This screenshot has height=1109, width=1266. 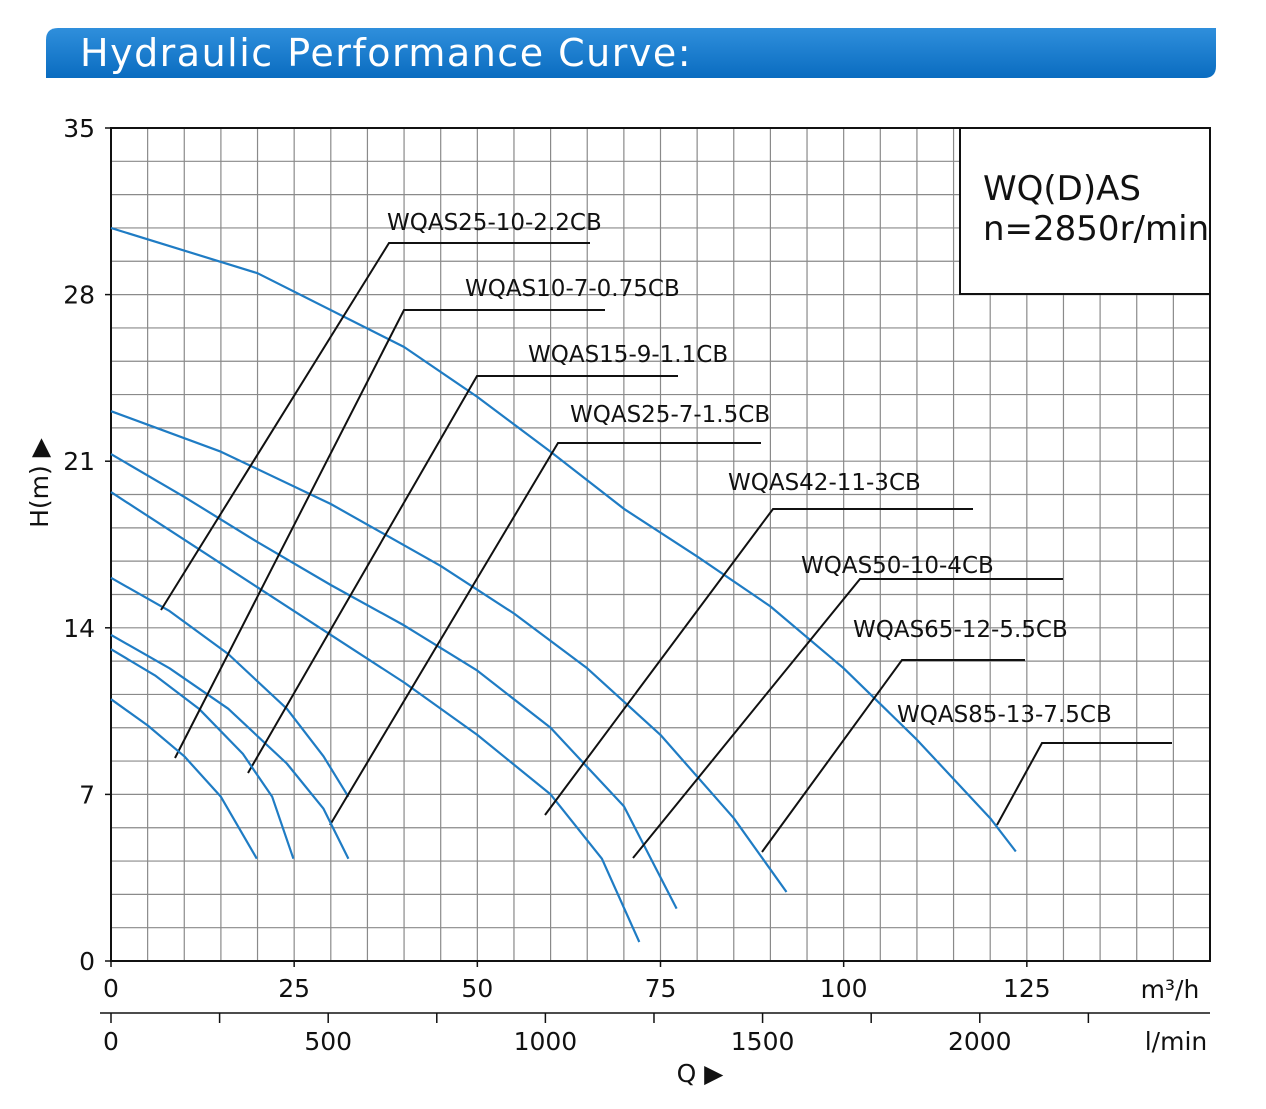 What do you see at coordinates (1004, 715) in the screenshot?
I see `series-label: WQAS85-13-7.5CB` at bounding box center [1004, 715].